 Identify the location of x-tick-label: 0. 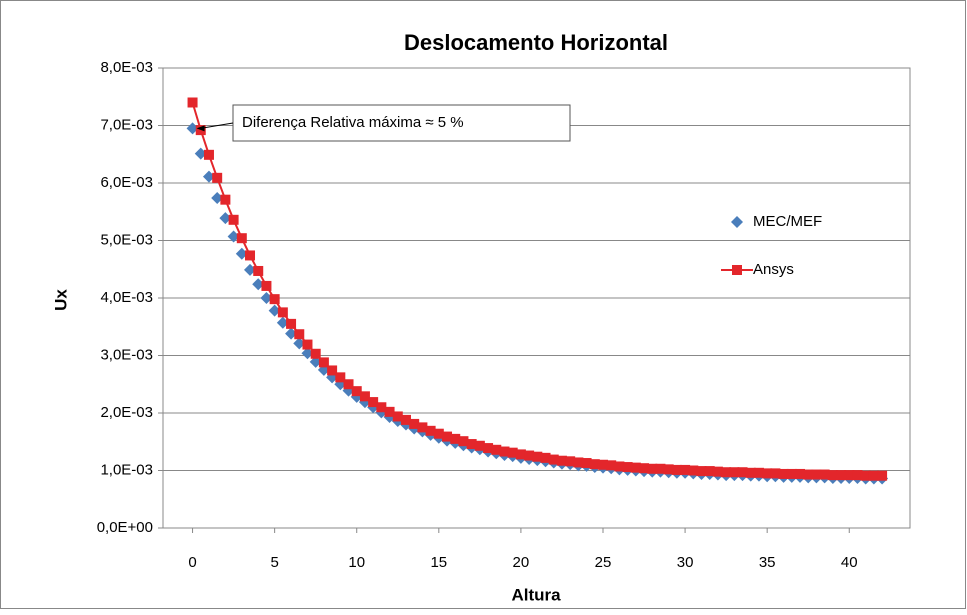
(192, 562).